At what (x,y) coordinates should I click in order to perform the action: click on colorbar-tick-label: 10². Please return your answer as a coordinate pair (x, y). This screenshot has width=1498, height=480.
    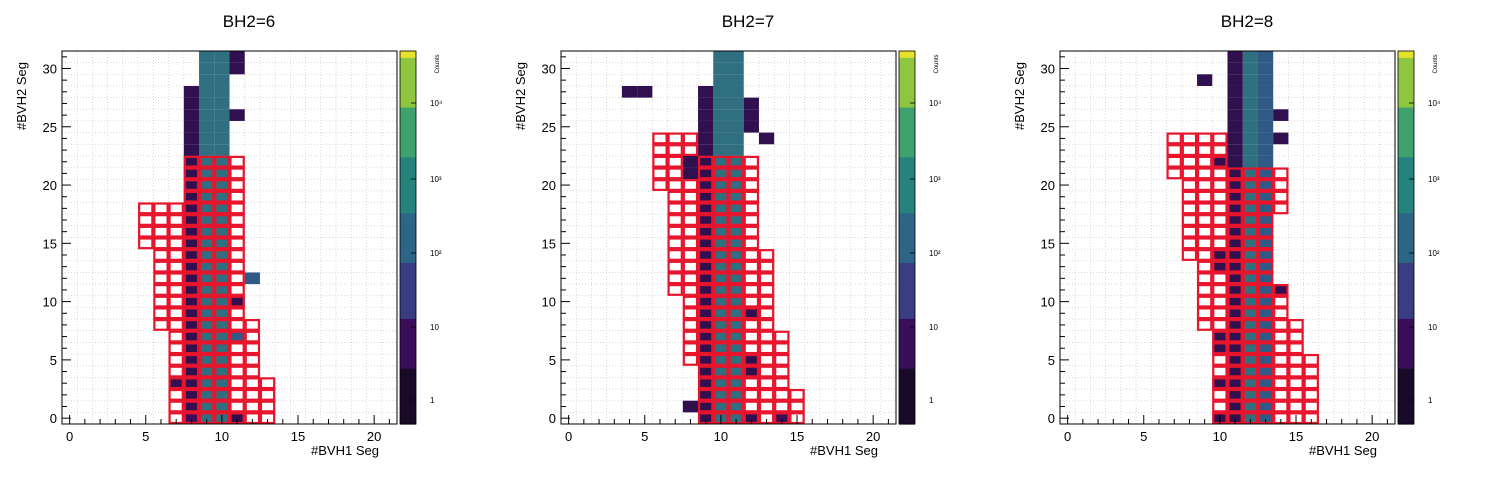
    Looking at the image, I should click on (1434, 253).